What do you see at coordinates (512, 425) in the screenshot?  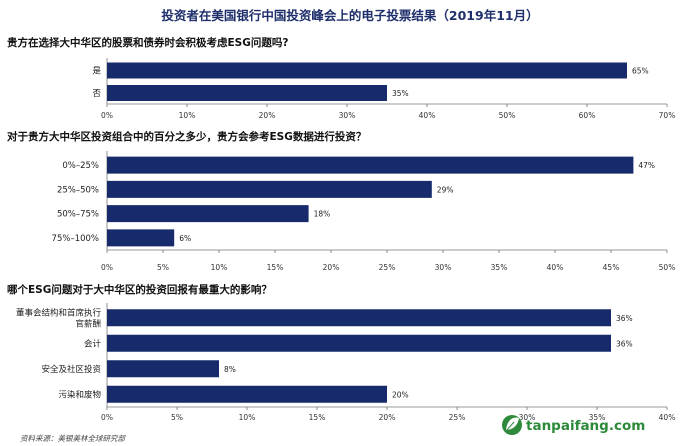 I see `leaf-logo-icon` at bounding box center [512, 425].